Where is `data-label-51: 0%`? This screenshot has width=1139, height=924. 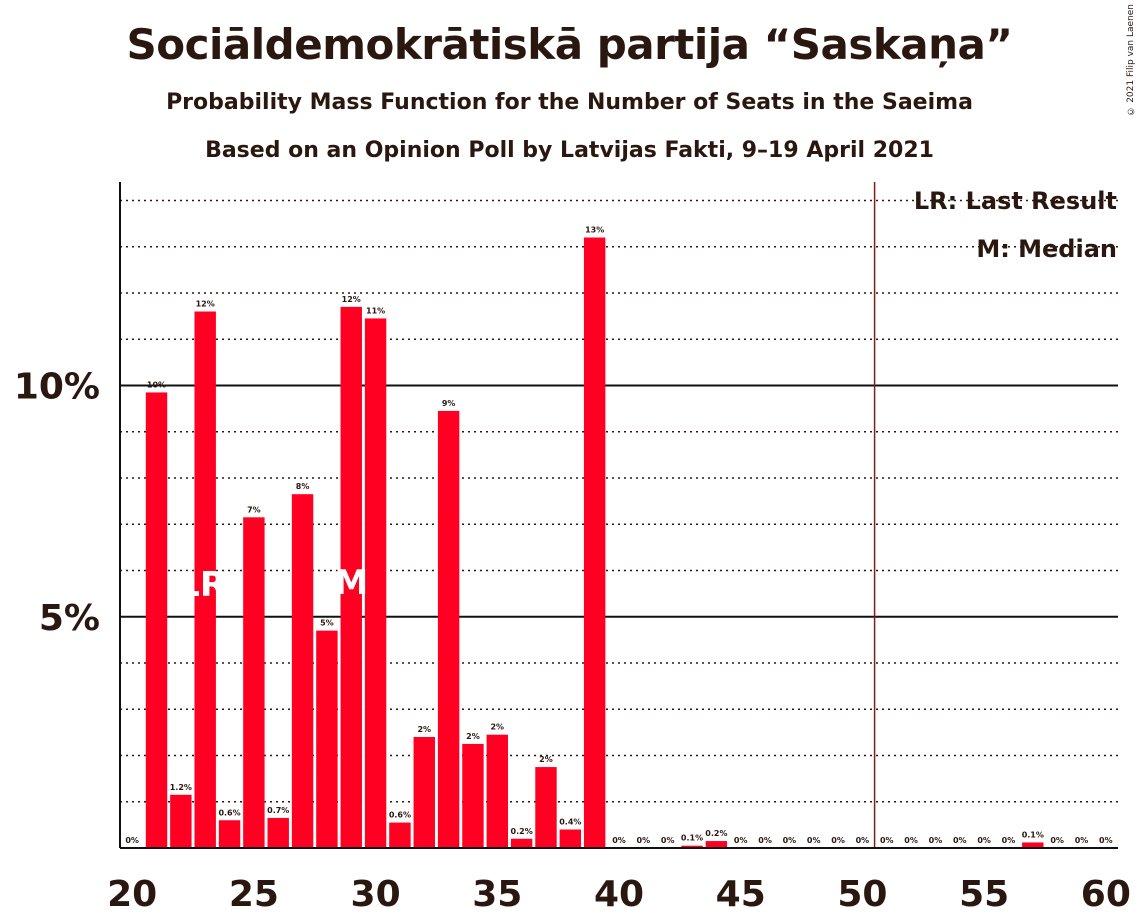 data-label-51: 0% is located at coordinates (887, 840).